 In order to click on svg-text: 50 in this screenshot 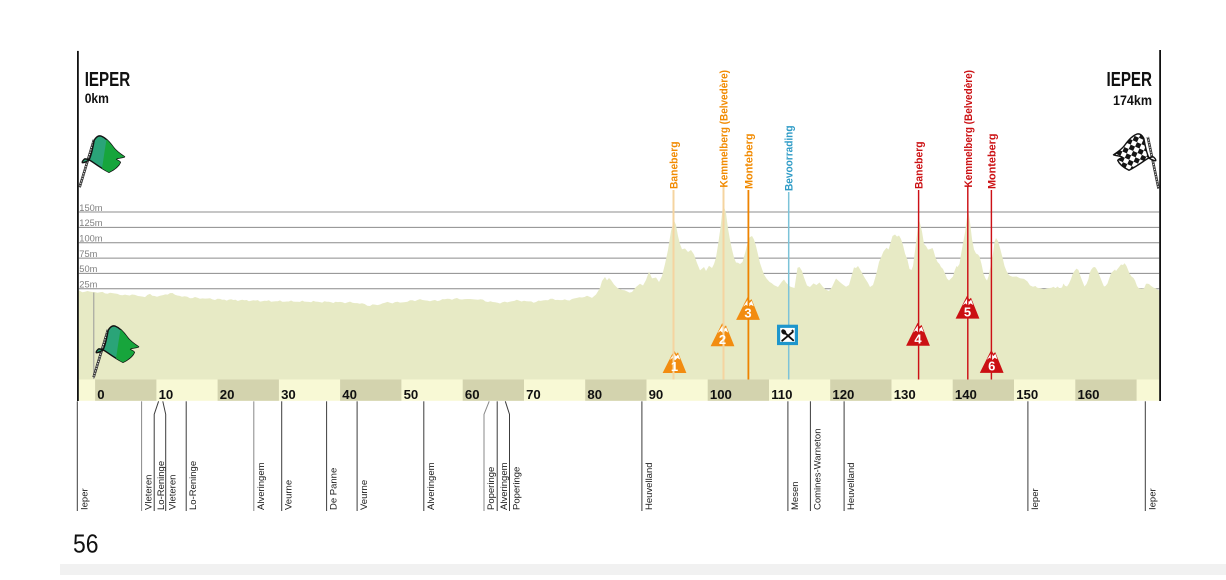, I will do `click(411, 394)`.